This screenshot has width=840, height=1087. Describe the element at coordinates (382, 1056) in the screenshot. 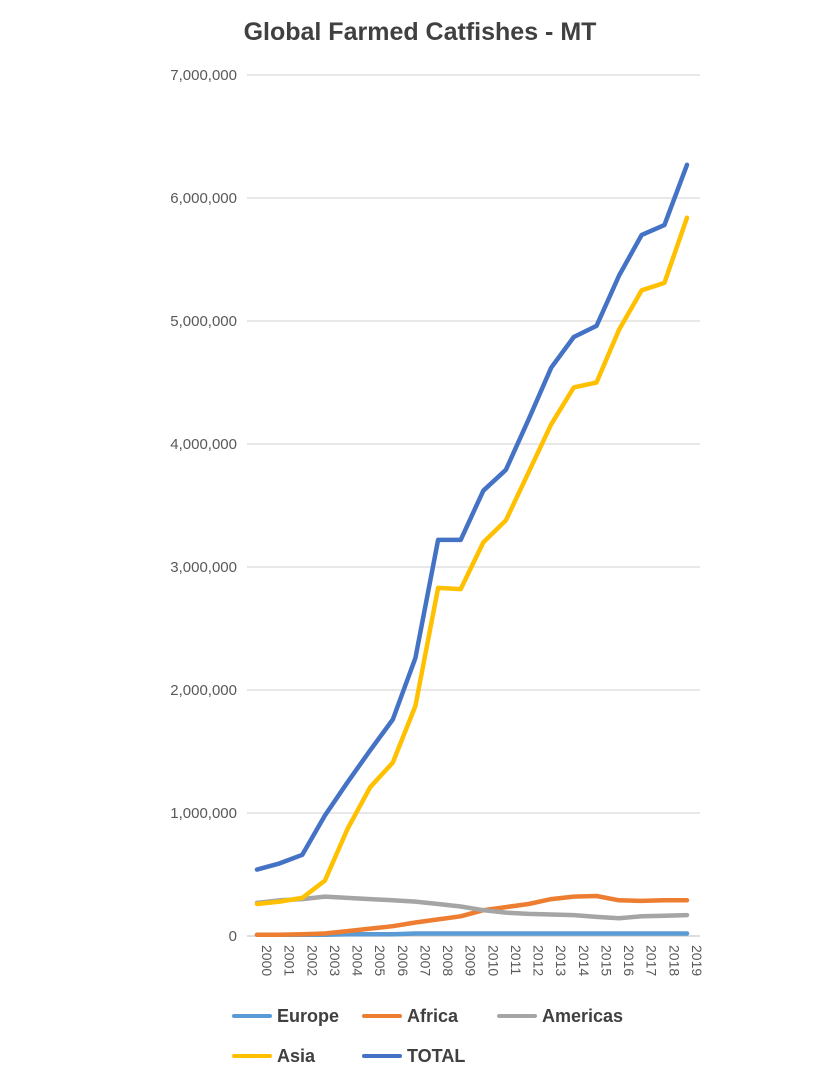

I see `legend-swatch-total` at that location.